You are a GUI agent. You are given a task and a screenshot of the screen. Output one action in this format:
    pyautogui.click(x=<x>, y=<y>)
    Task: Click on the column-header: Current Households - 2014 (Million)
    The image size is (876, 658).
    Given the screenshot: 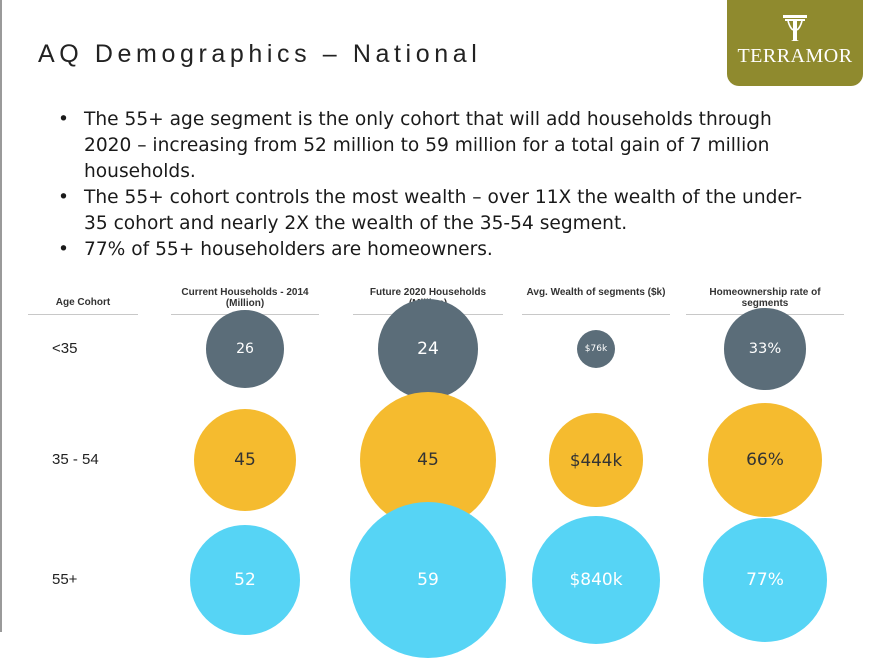 What is the action you would take?
    pyautogui.click(x=245, y=298)
    